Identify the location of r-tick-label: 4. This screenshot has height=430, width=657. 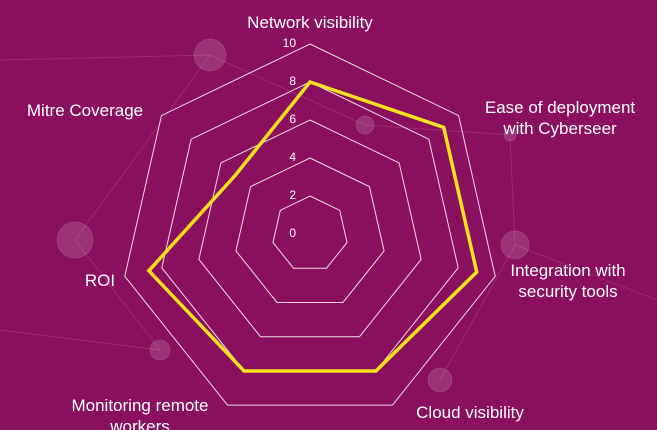
(292, 157).